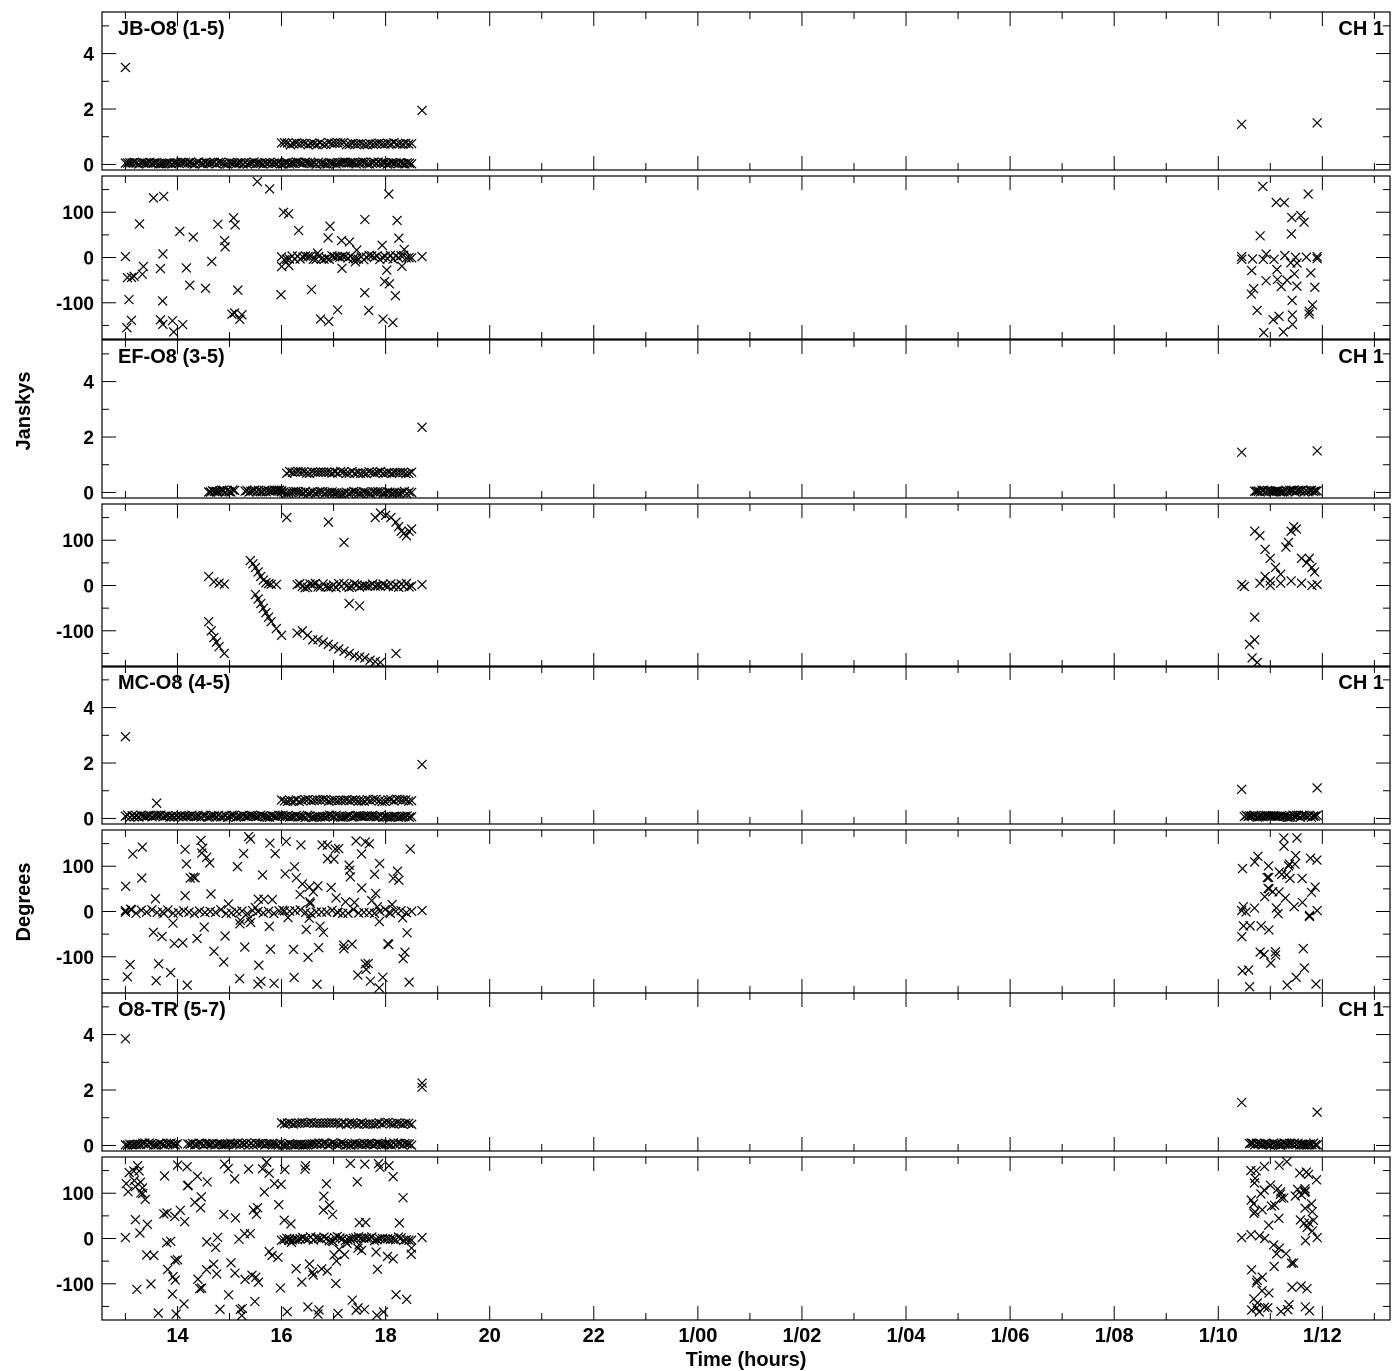 The image size is (1394, 1371). I want to click on x-tick-label: 20, so click(490, 1336).